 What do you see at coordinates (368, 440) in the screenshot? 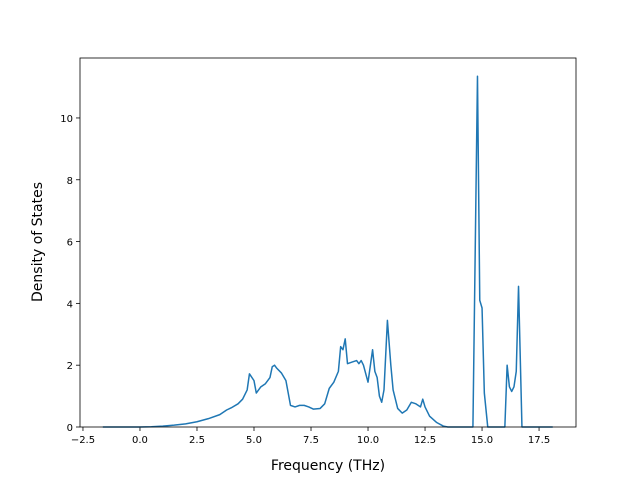
I see `x-tick-label: 10.0` at bounding box center [368, 440].